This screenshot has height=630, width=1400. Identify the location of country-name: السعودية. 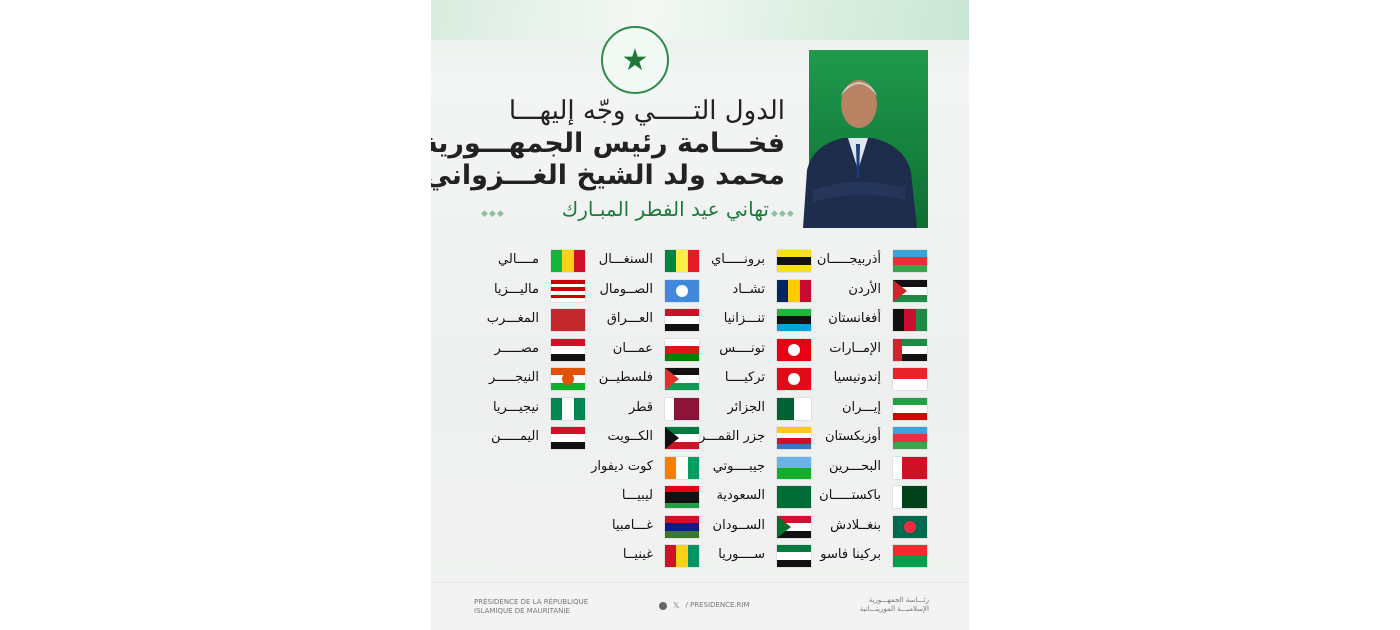
(740, 495).